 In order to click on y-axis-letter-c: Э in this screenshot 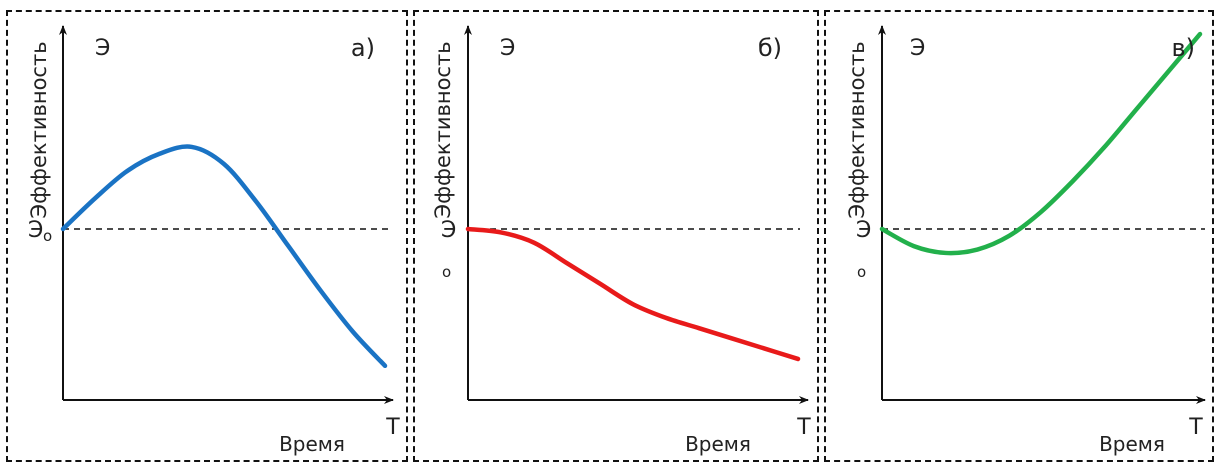, I will do `click(917, 48)`.